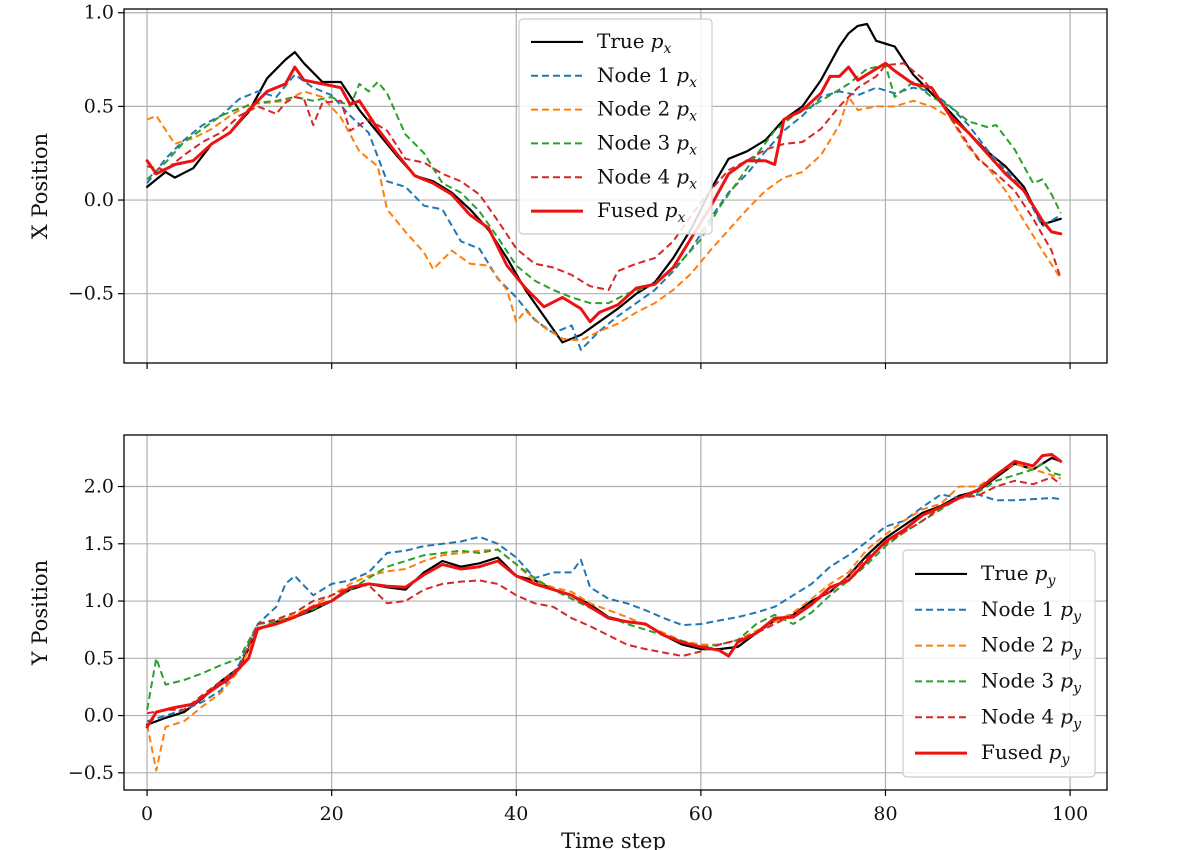 Image resolution: width=1196 pixels, height=850 pixels. Describe the element at coordinates (332, 814) in the screenshot. I see `x-tick-label: 20` at that location.